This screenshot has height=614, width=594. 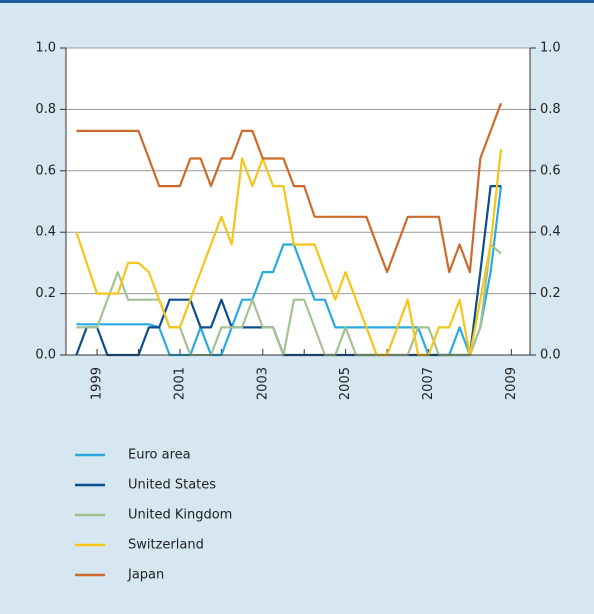 I want to click on series-line, so click(x=289, y=300).